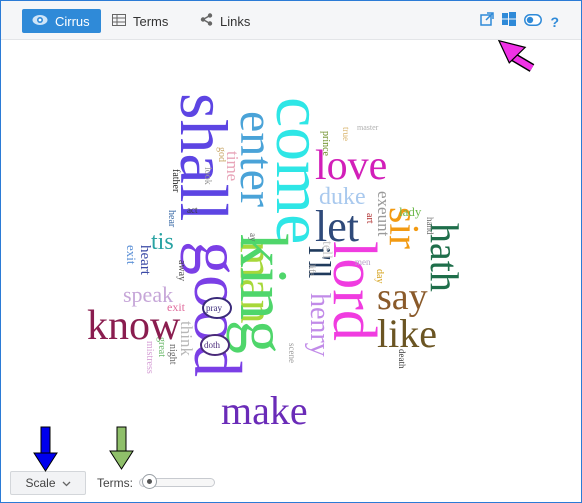  Describe the element at coordinates (383, 214) in the screenshot. I see `word-exeunt: exeunt` at that location.